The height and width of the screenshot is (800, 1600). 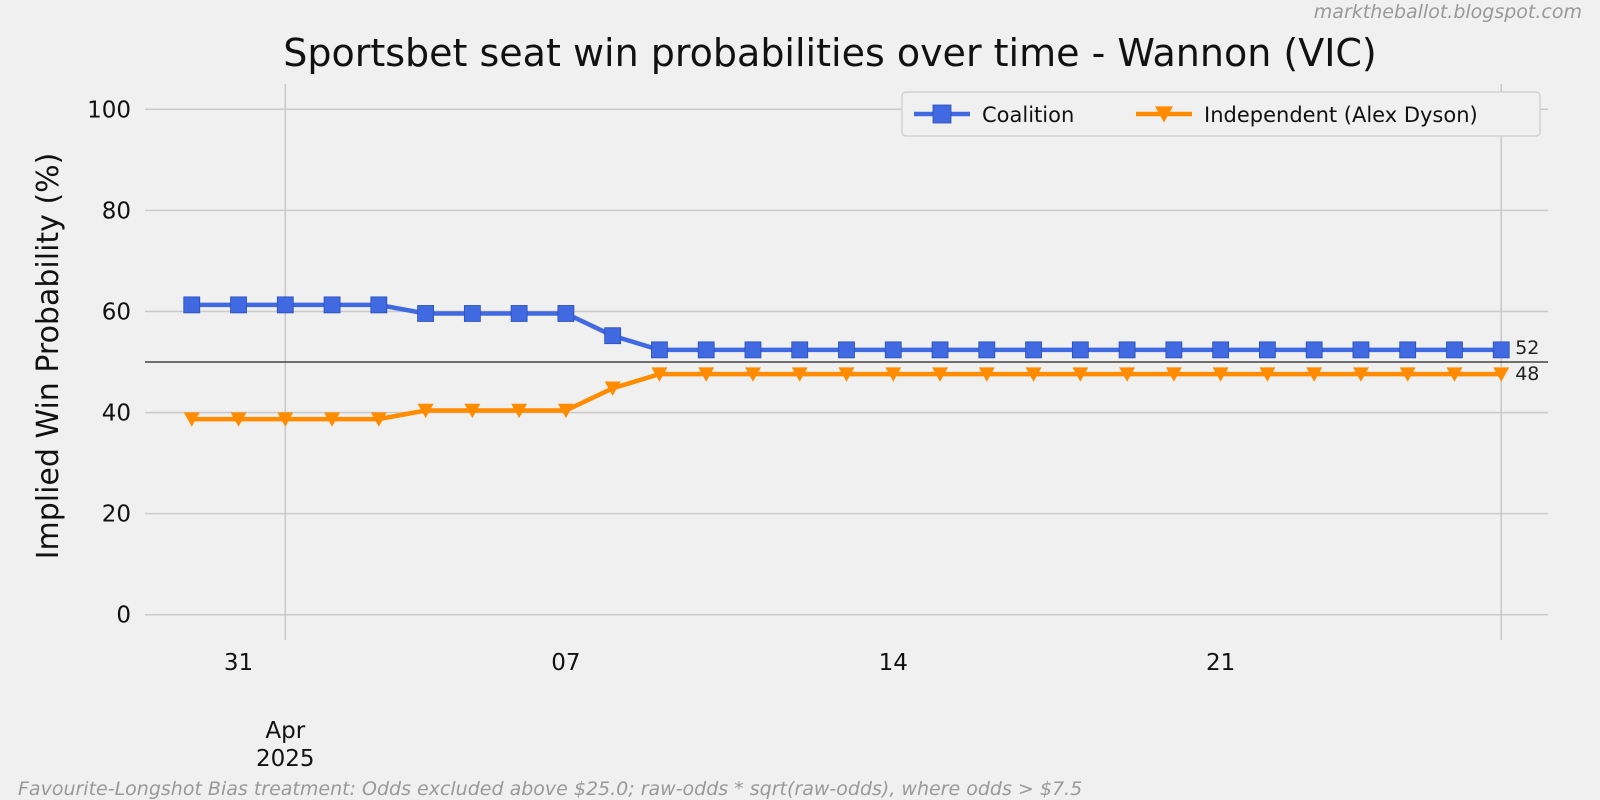 I want to click on x-tick-label: 14, so click(x=893, y=663).